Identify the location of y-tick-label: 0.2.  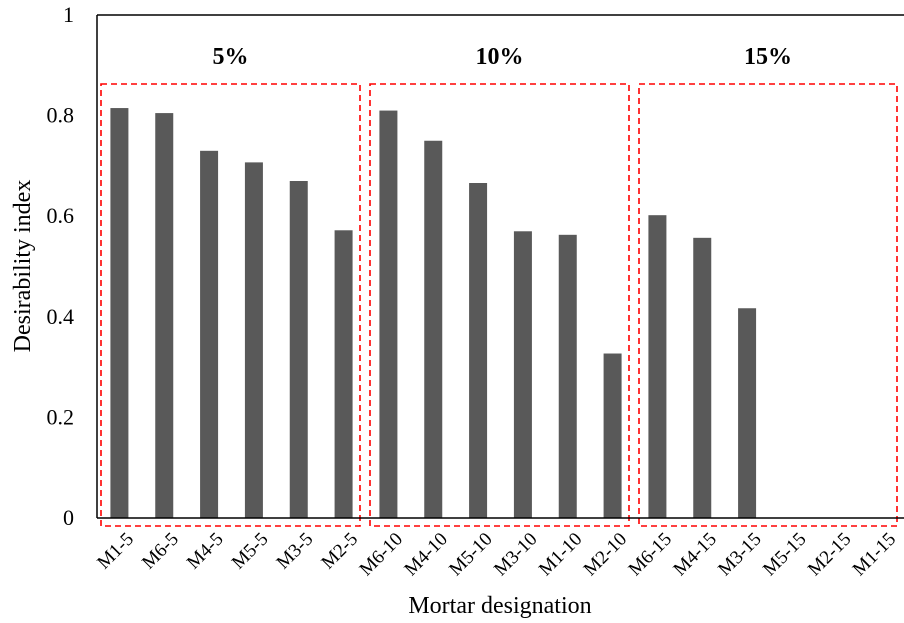
(61, 416).